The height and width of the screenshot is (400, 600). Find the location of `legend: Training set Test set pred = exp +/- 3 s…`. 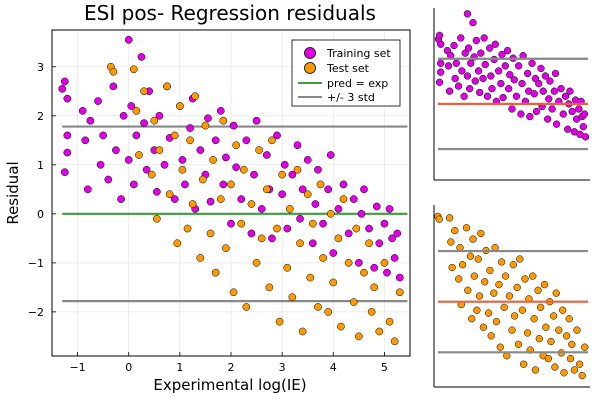

legend: Training set Test set pred = exp +/- 3 s… is located at coordinates (346, 73).